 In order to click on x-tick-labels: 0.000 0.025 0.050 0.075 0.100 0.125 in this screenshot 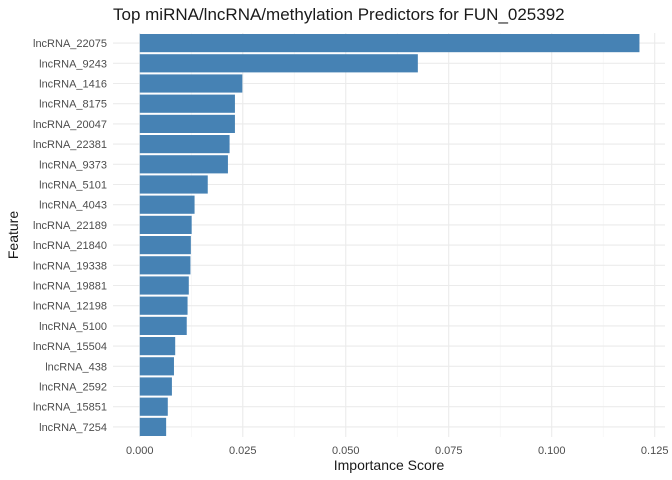, I will do `click(397, 451)`.